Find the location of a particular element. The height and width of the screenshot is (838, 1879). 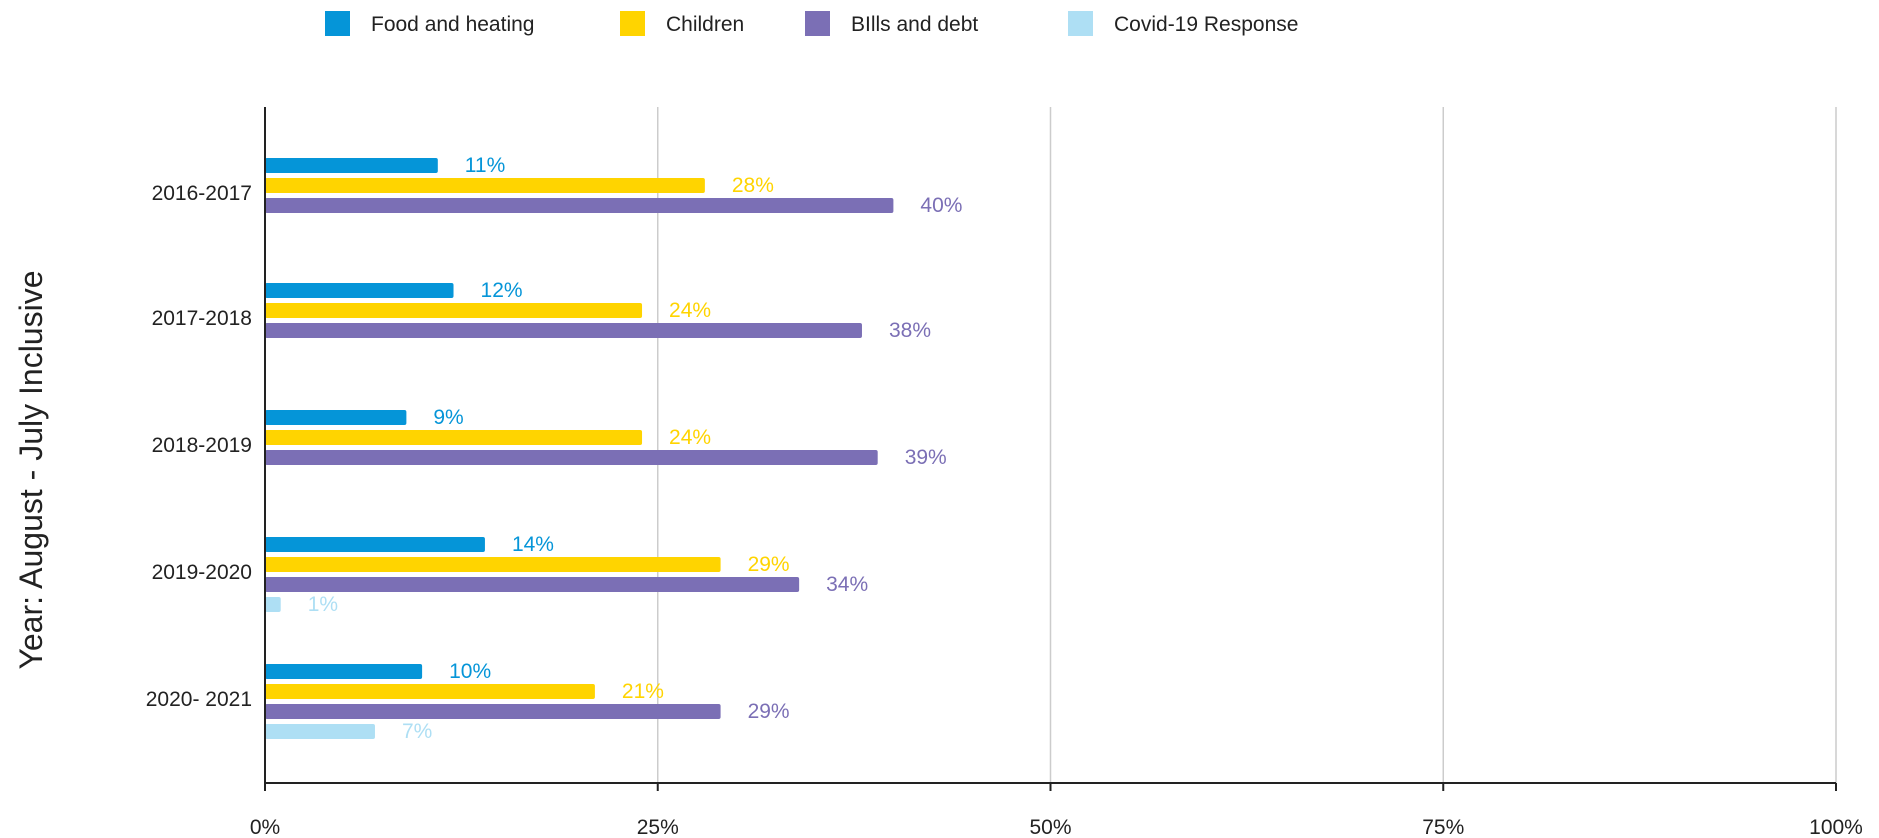

x-tick-label: 0% is located at coordinates (265, 827).